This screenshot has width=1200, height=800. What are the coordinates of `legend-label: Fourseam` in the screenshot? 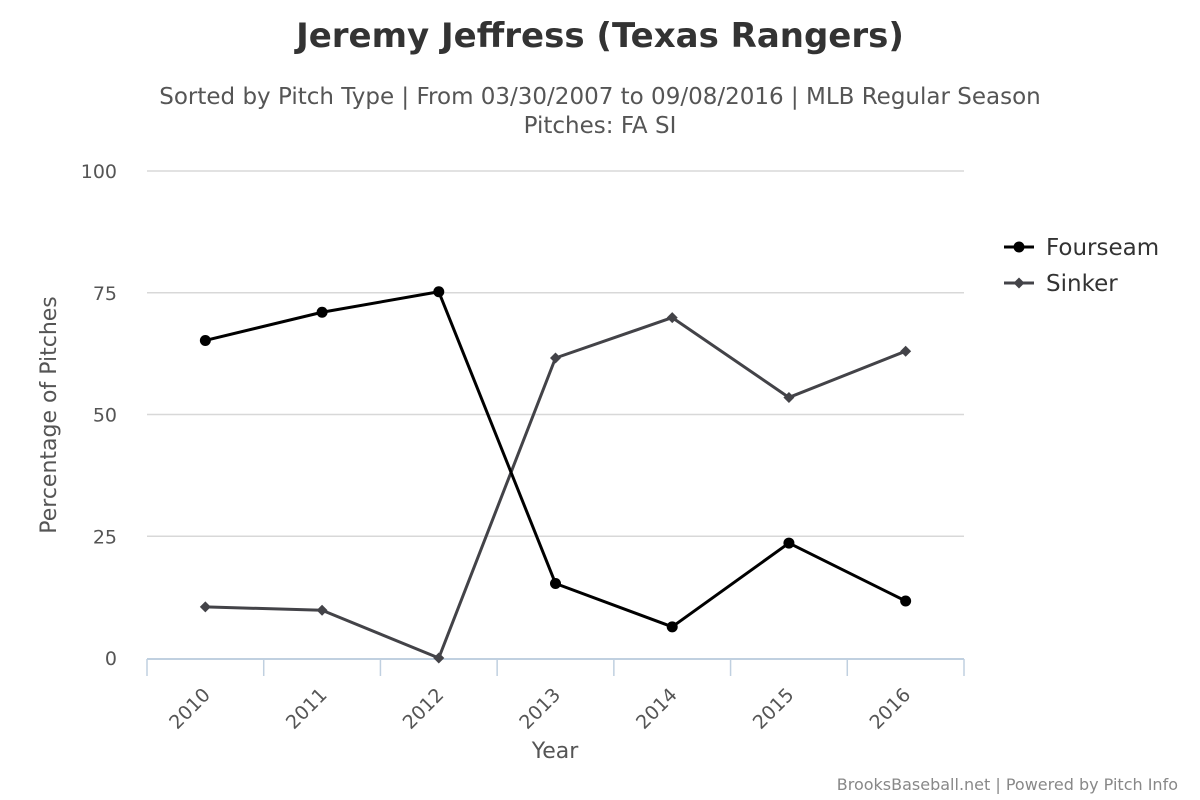 It's located at (1102, 248).